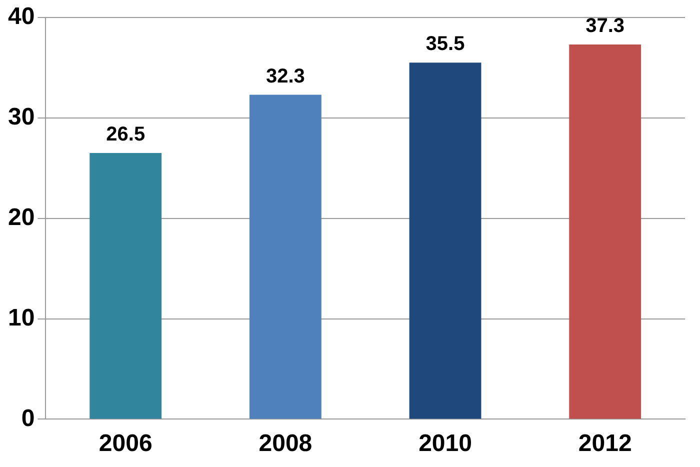 The width and height of the screenshot is (700, 467). Describe the element at coordinates (445, 44) in the screenshot. I see `data-label: 35.5` at that location.